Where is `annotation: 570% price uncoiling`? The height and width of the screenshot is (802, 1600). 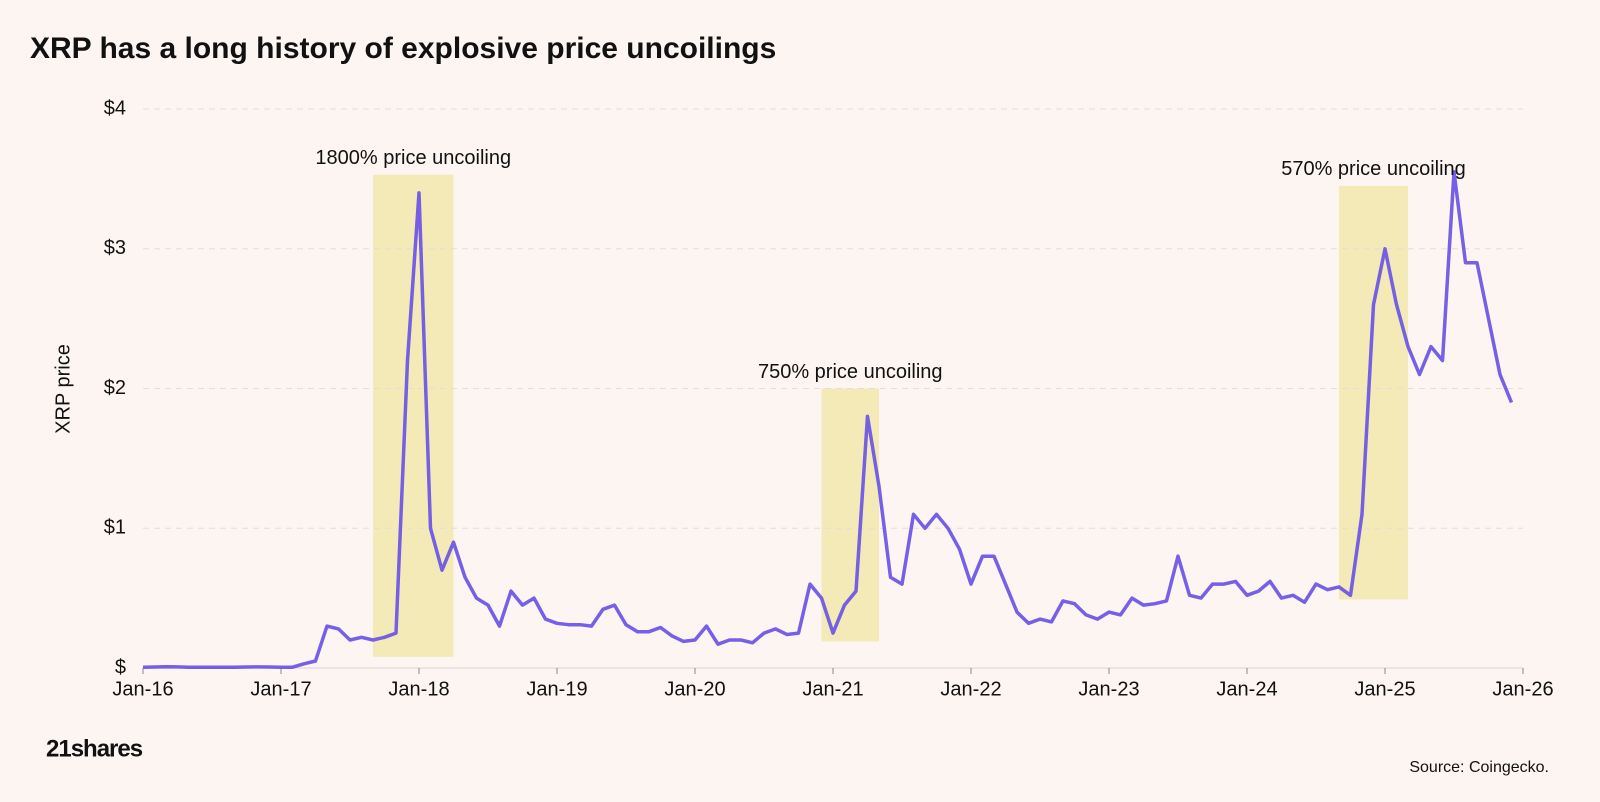
annotation: 570% price uncoiling is located at coordinates (1373, 169).